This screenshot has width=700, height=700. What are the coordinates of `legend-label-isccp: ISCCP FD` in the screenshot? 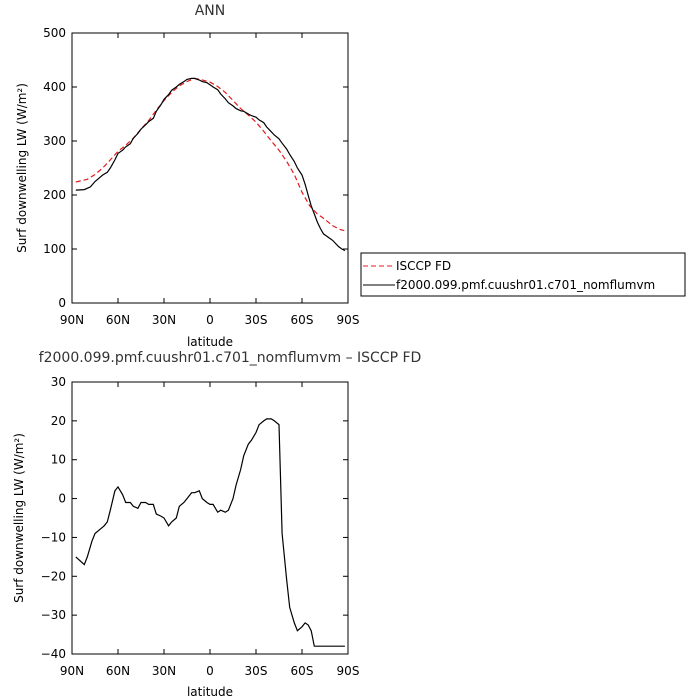 It's located at (423, 266).